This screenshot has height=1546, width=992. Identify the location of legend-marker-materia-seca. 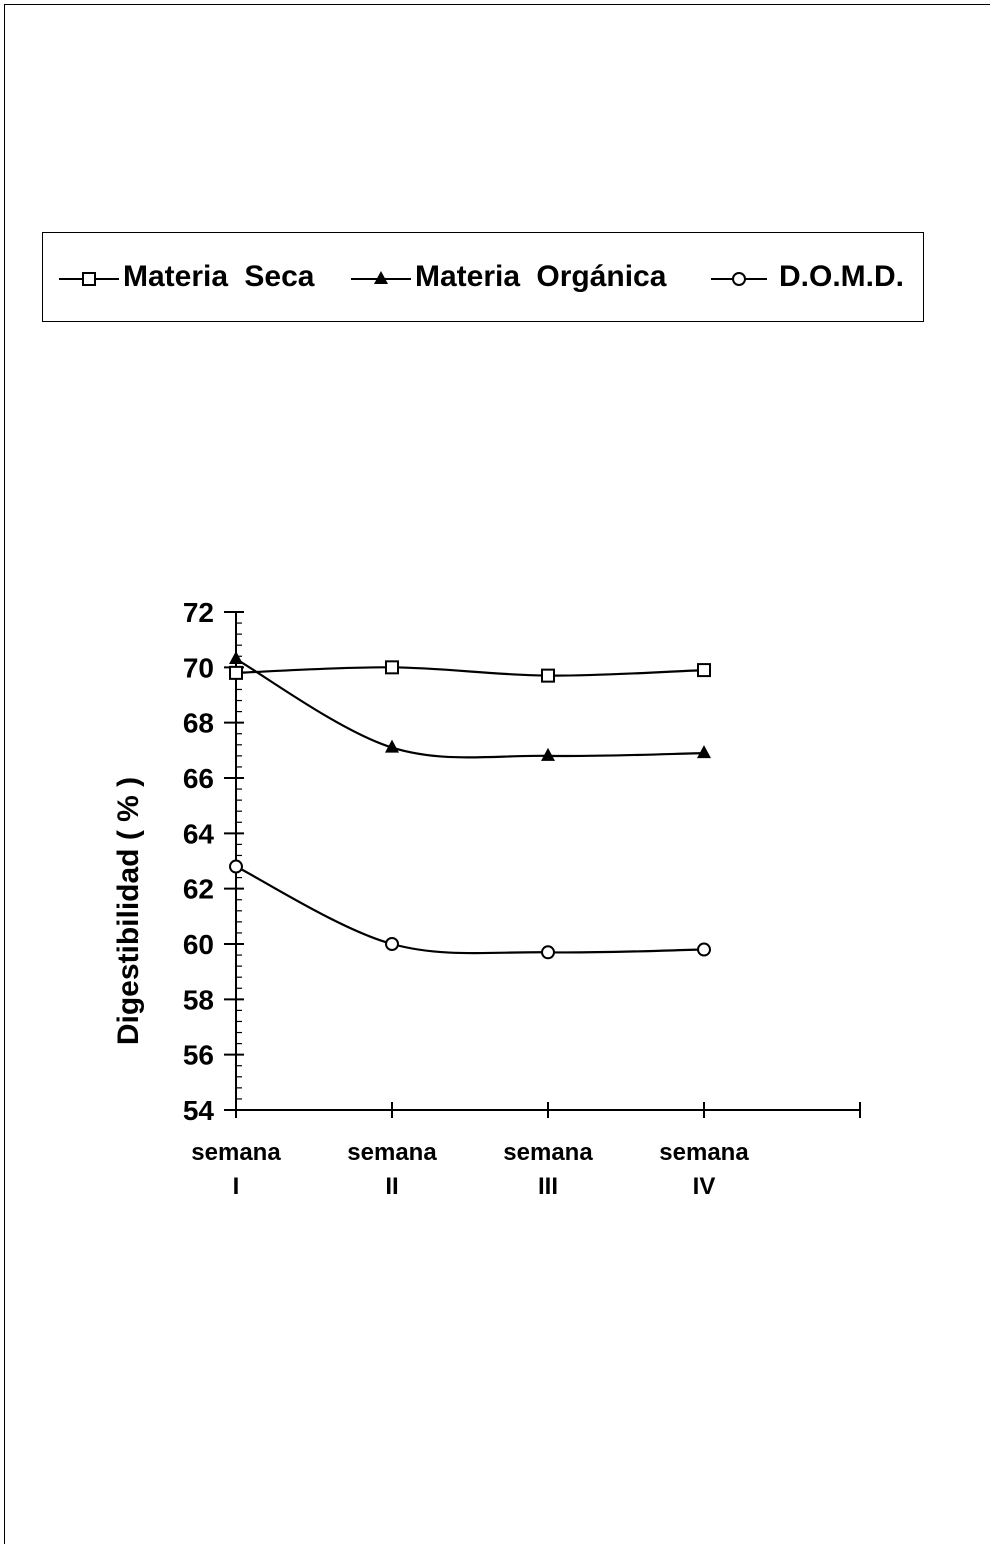
(89, 279).